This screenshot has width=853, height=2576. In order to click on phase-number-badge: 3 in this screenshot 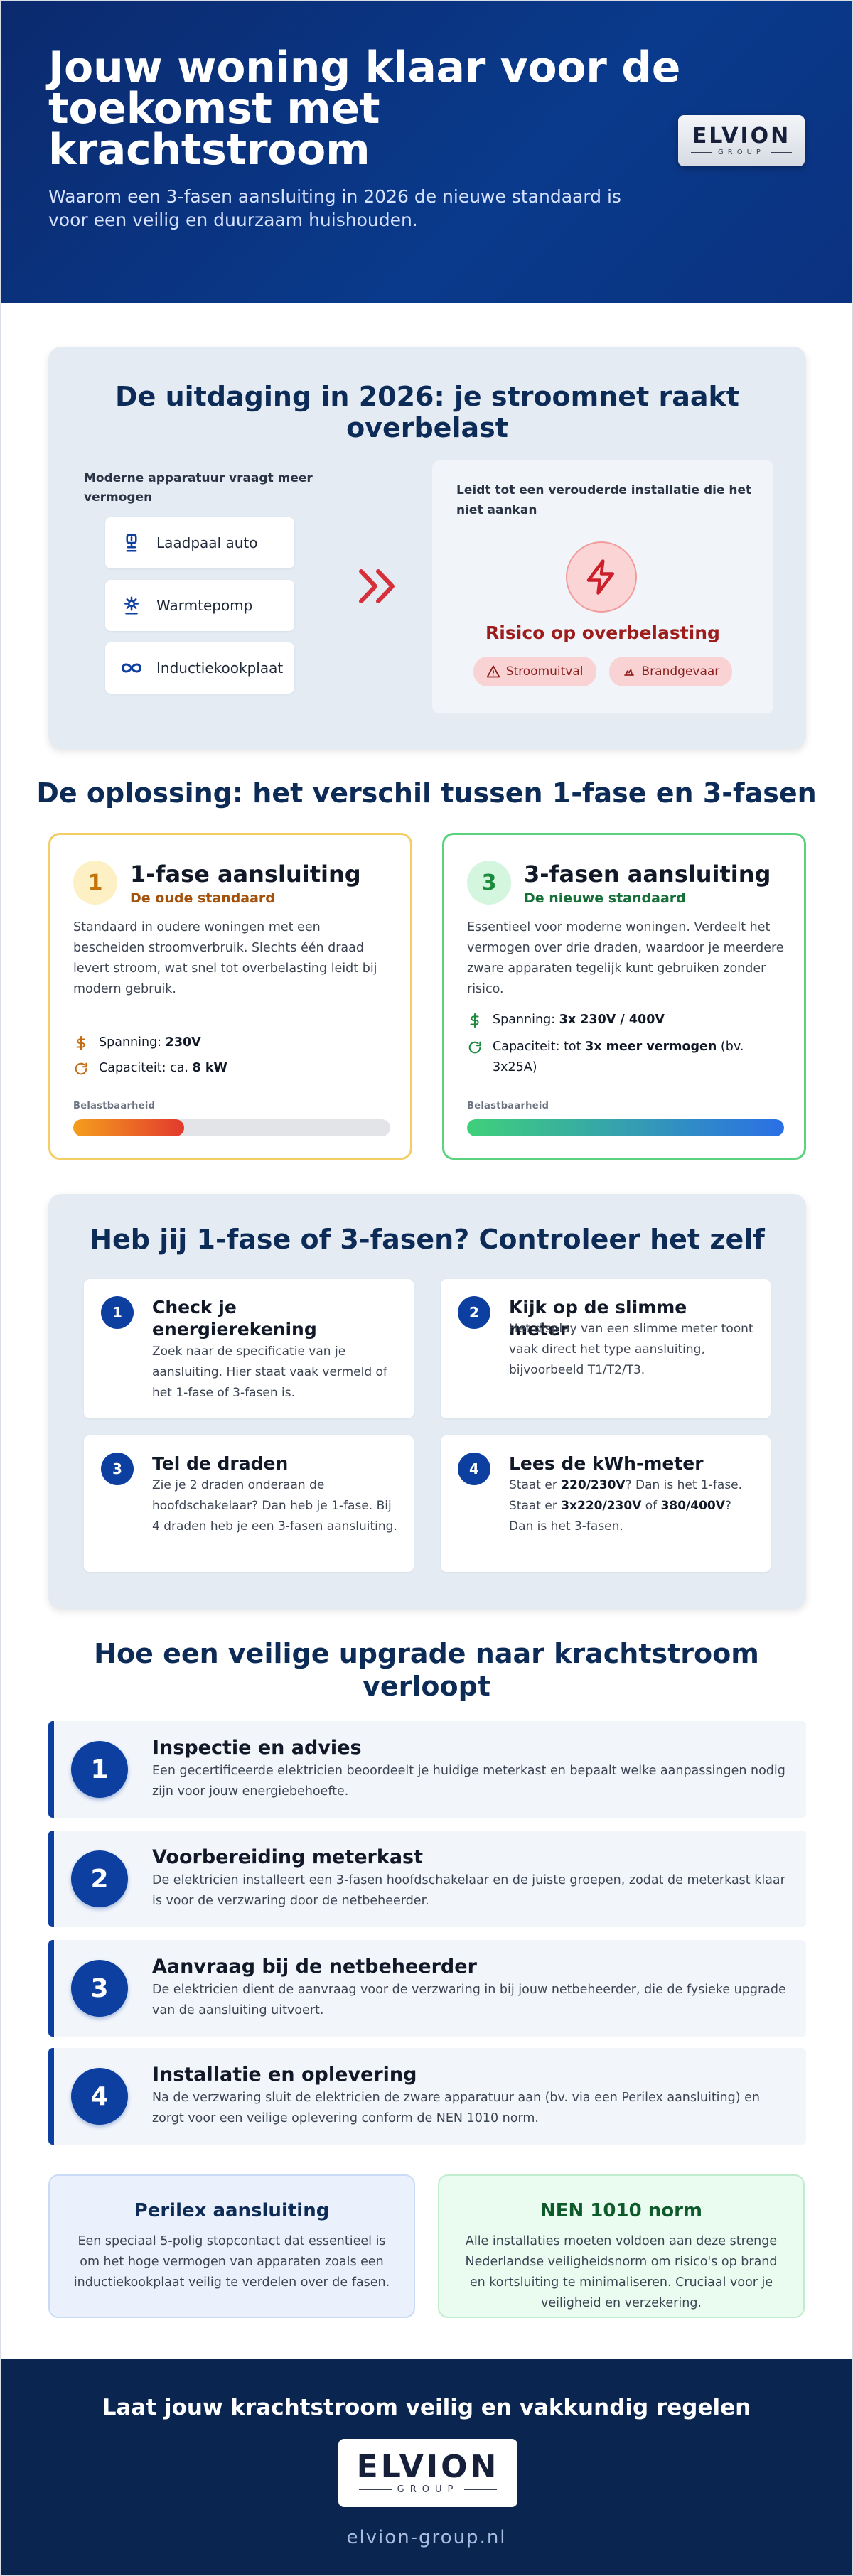, I will do `click(489, 883)`.